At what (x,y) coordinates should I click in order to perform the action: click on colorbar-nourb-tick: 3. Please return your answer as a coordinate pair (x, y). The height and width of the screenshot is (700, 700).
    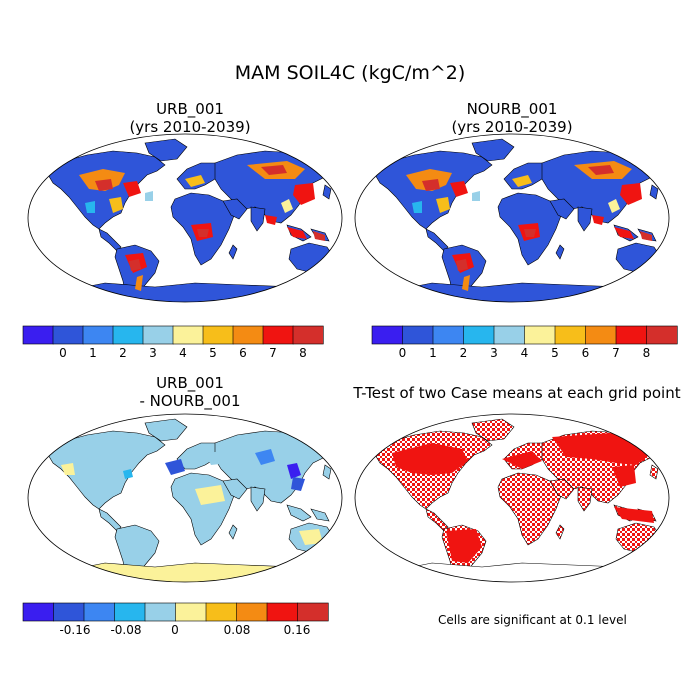
    Looking at the image, I should click on (494, 353).